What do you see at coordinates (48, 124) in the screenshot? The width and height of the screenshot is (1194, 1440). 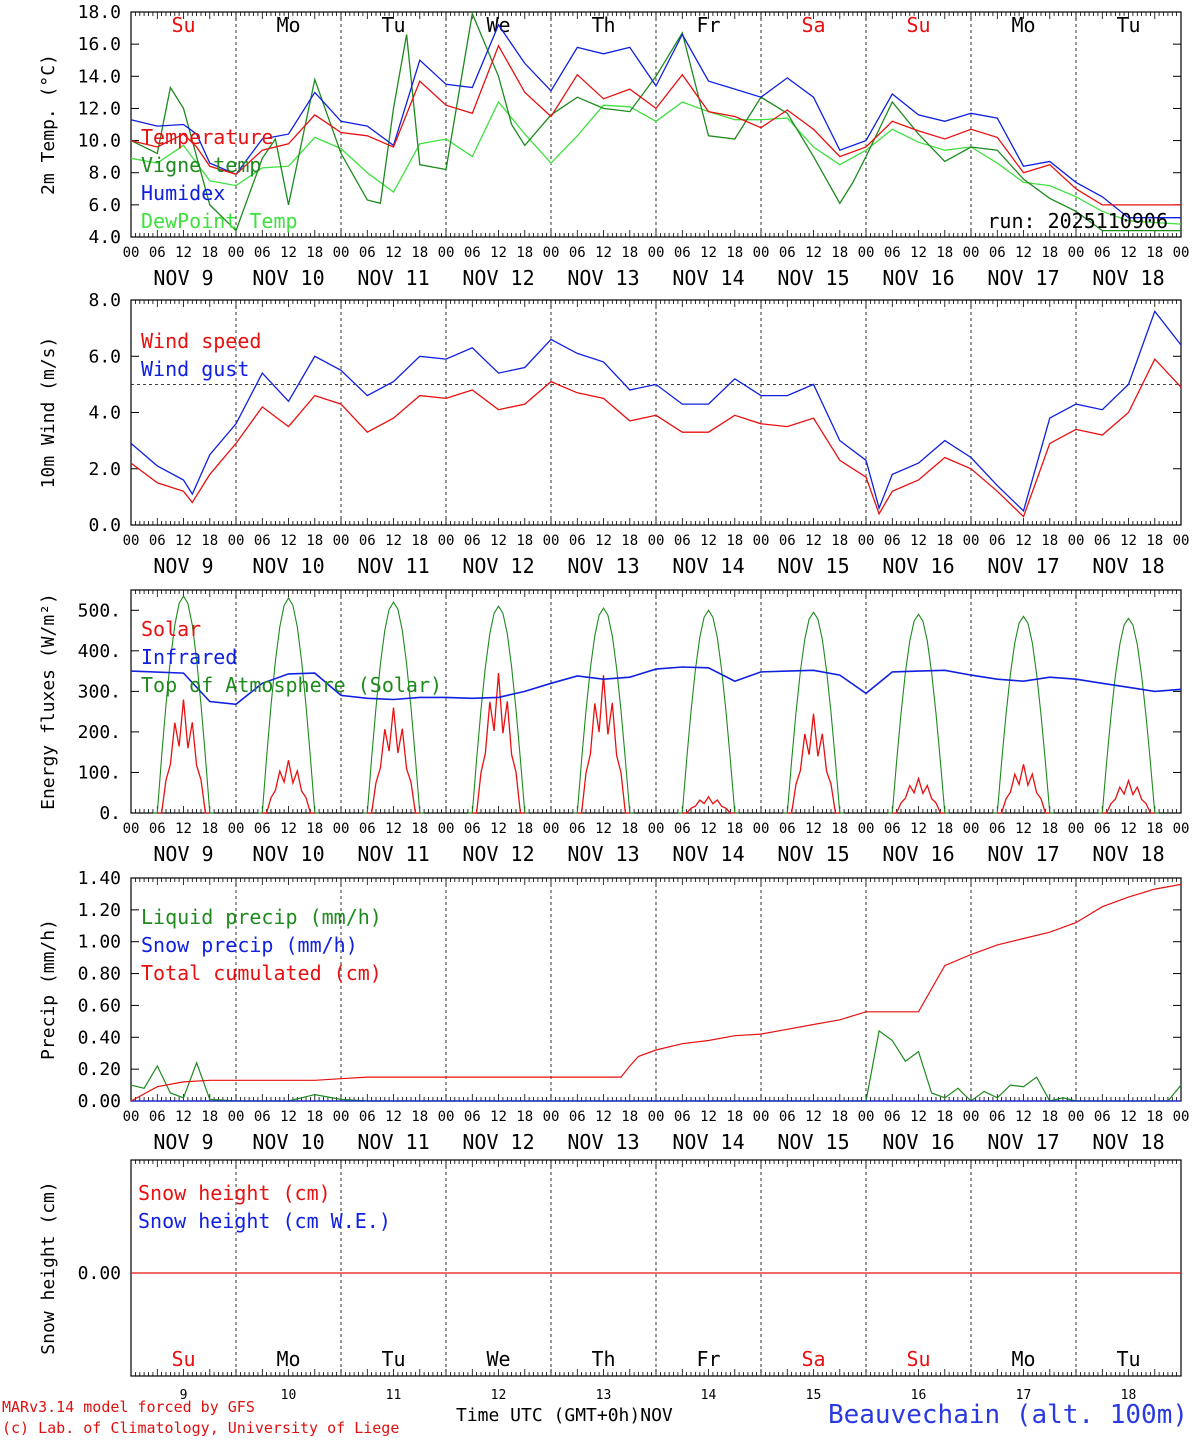 I see `y-axis-label: 2m Temp. (°C)` at bounding box center [48, 124].